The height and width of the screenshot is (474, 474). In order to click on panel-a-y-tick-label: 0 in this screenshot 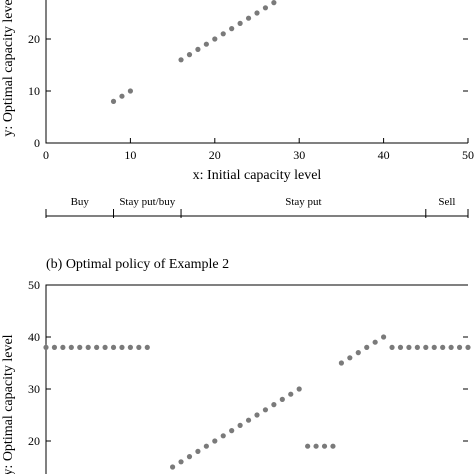, I will do `click(37, 143)`.